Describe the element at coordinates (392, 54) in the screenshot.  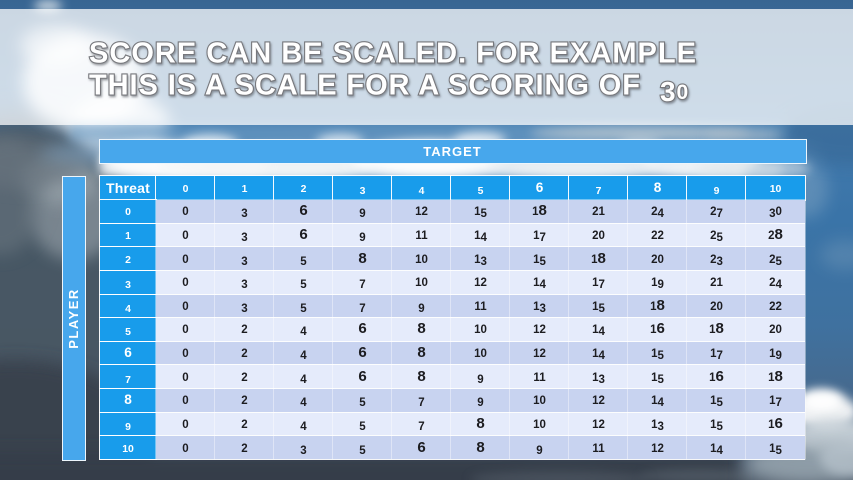
I see `svg-text:SCORE CAN BE SCALED. FOR EXAMP: SCORE CAN BE SCALED. FOR EXAMPLE` at that location.